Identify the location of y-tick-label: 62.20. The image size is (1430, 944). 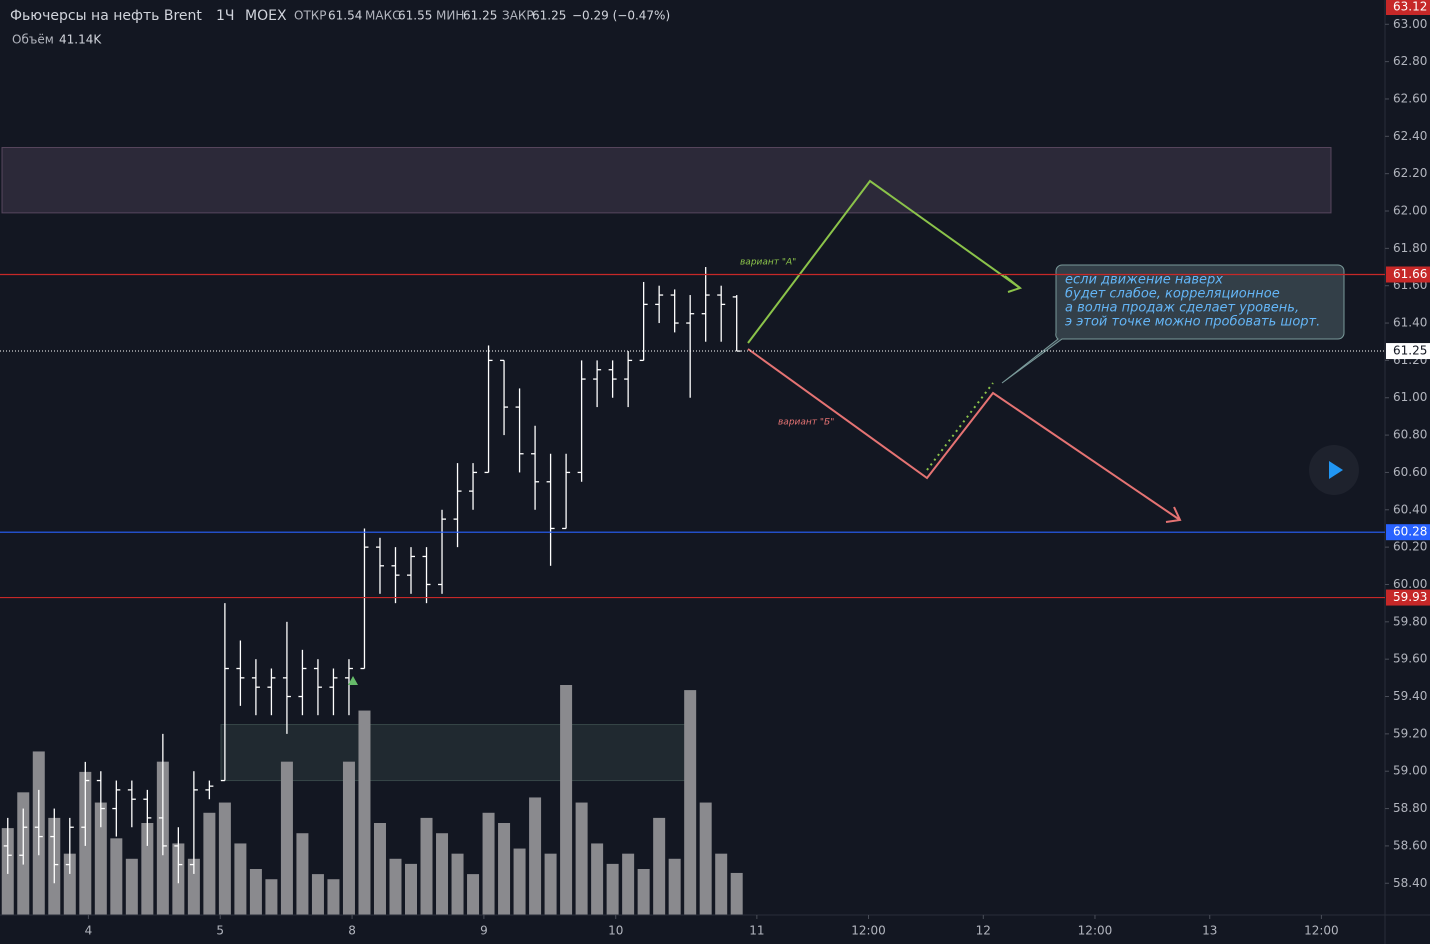
(1410, 173).